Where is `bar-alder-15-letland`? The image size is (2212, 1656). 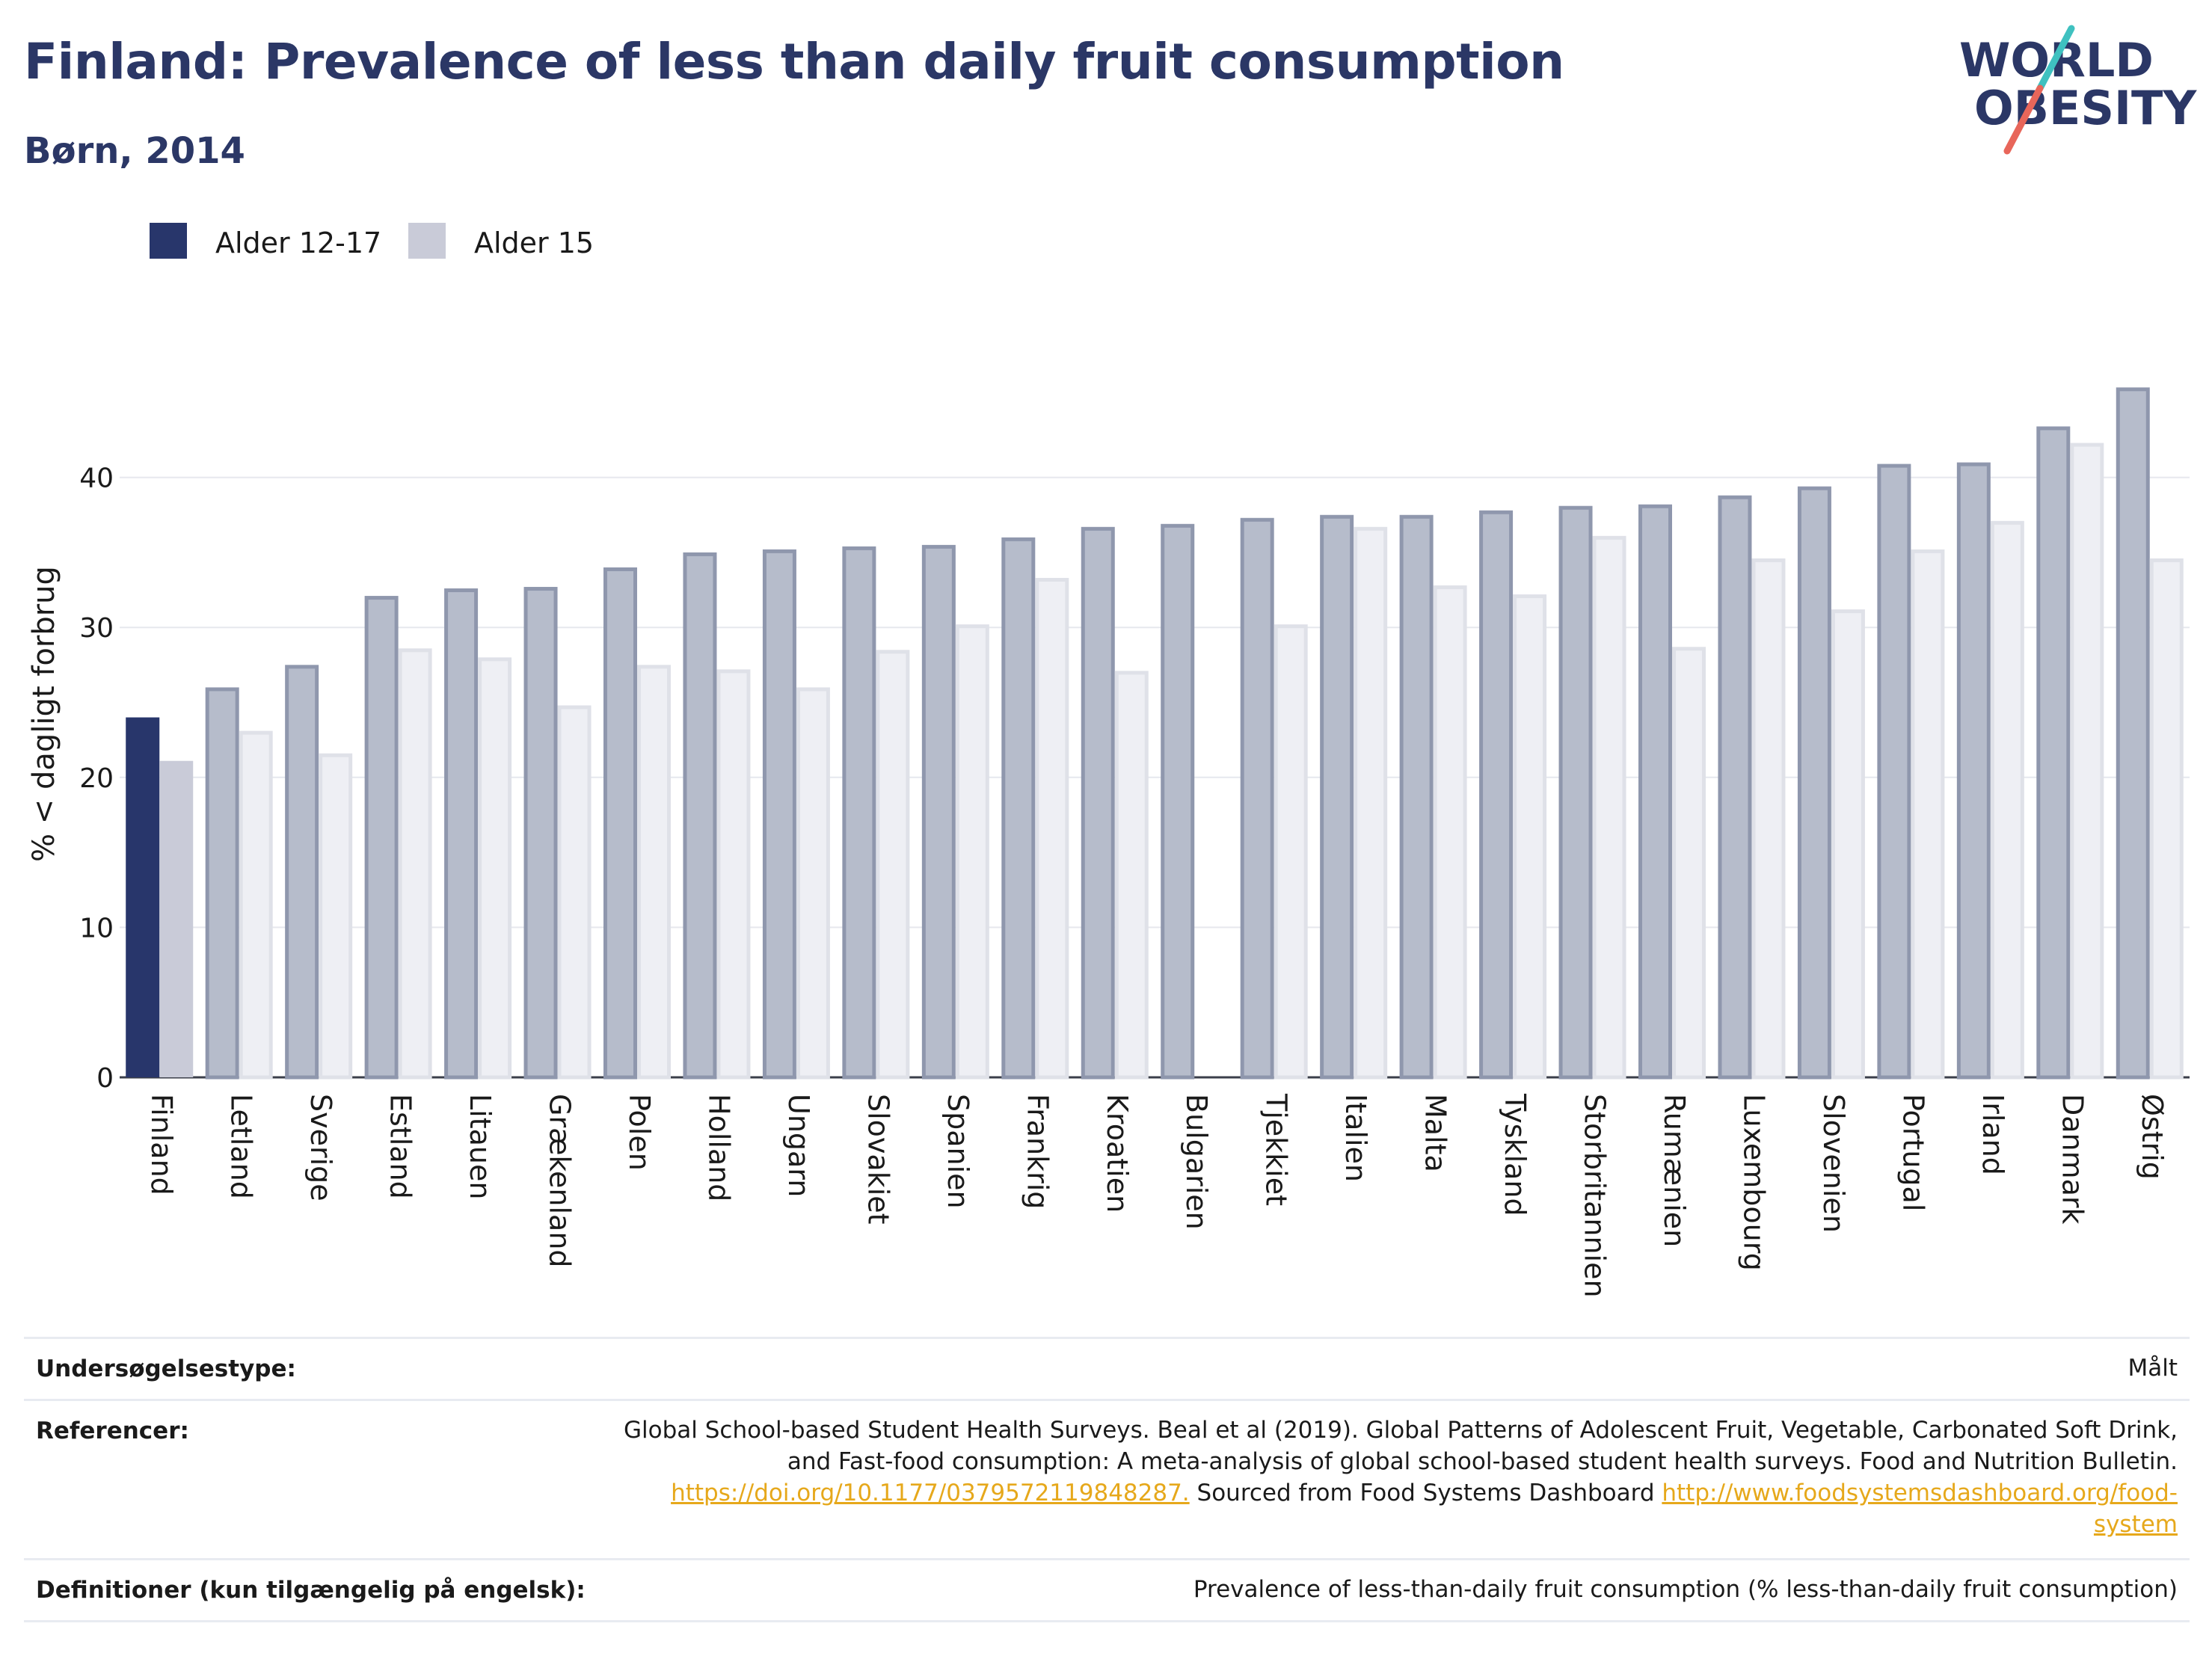
bar-alder-15-letland is located at coordinates (256, 905).